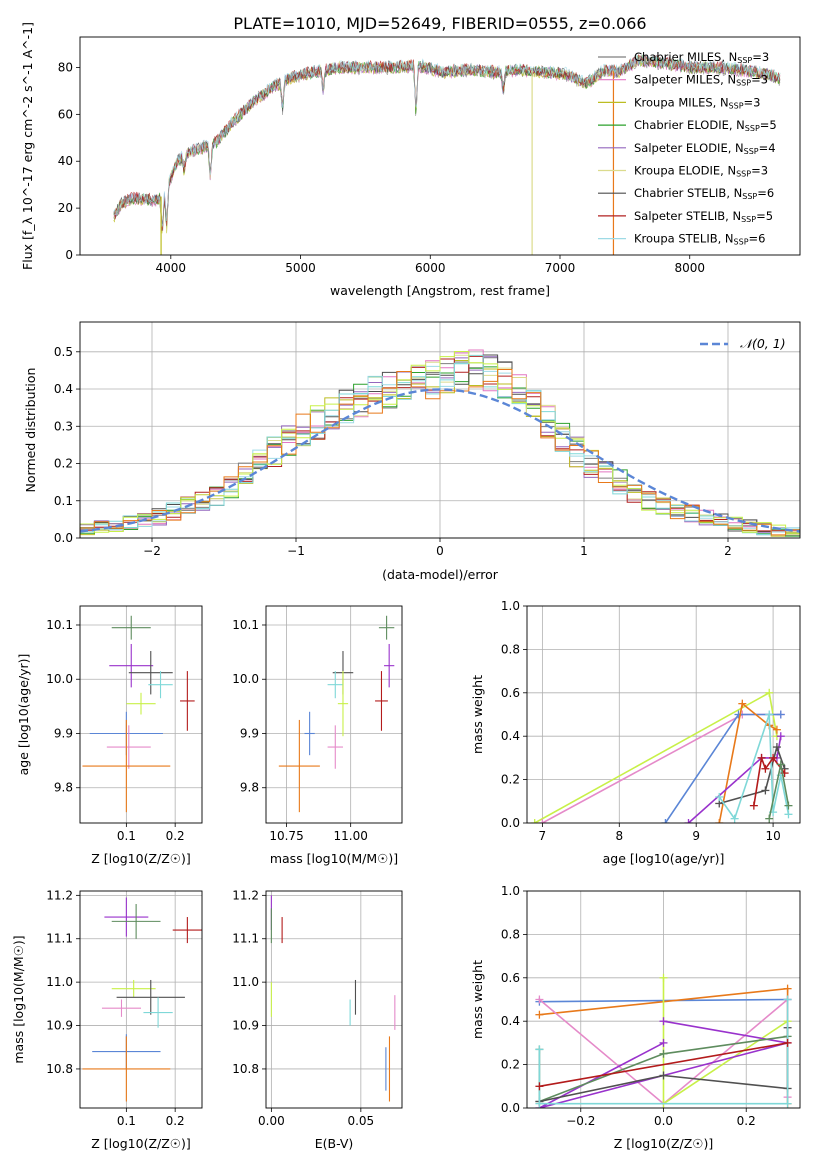 This screenshot has height=1170, width=819. I want to click on normal-curve, so click(440, 460).